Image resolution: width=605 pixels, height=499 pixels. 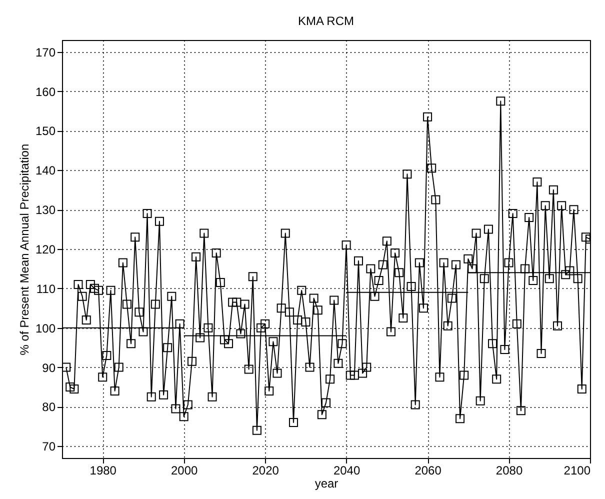 I want to click on y-tick-label: 110, so click(x=46, y=289).